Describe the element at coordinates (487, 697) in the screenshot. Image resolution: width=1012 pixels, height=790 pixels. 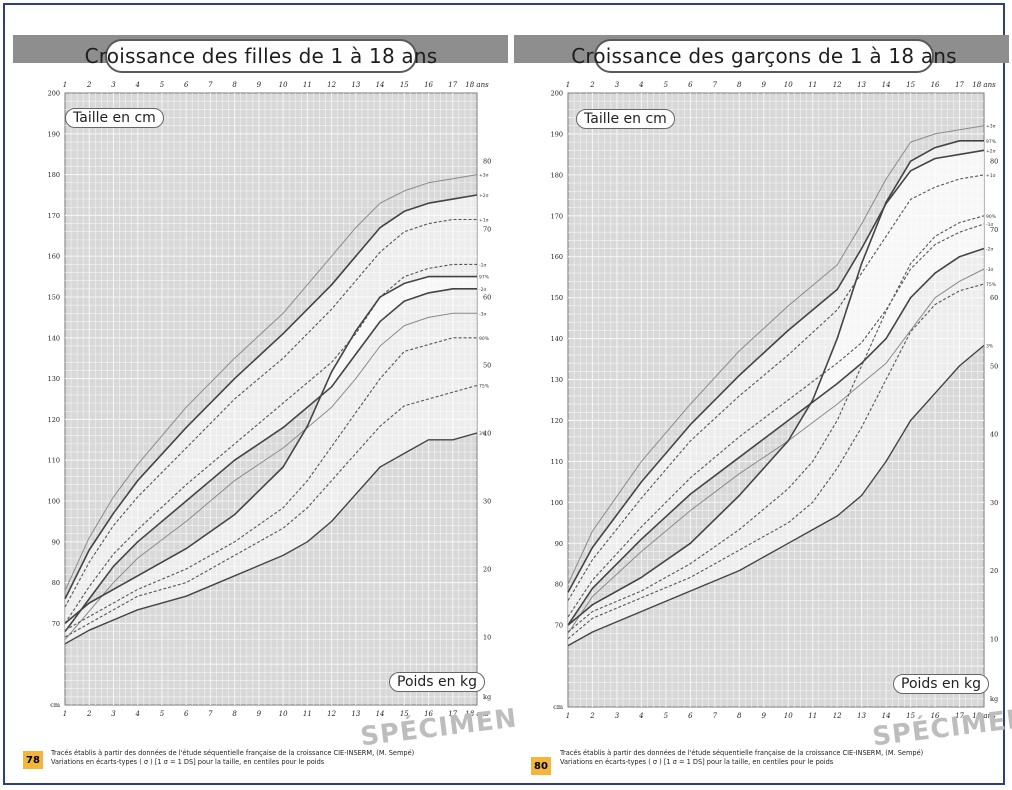
I see `weight-unit-label: kg` at that location.